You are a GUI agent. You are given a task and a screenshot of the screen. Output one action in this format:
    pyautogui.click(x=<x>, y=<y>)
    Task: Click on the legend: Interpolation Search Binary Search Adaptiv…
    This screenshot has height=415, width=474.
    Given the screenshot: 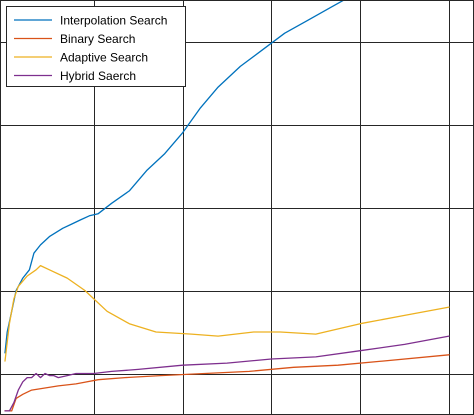 What is the action you would take?
    pyautogui.click(x=96, y=46)
    